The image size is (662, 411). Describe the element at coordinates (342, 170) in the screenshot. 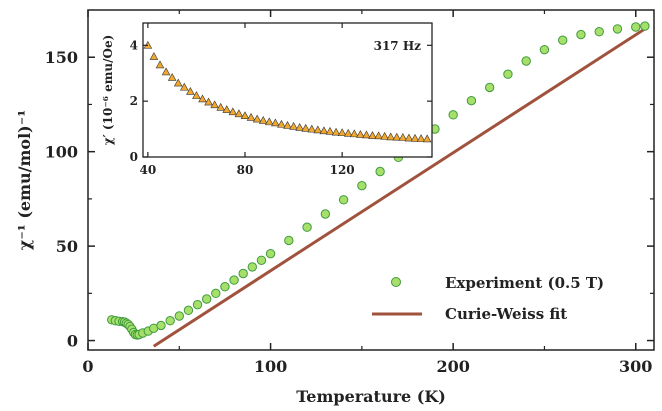

I see `inset-x-tick-label: 120` at that location.